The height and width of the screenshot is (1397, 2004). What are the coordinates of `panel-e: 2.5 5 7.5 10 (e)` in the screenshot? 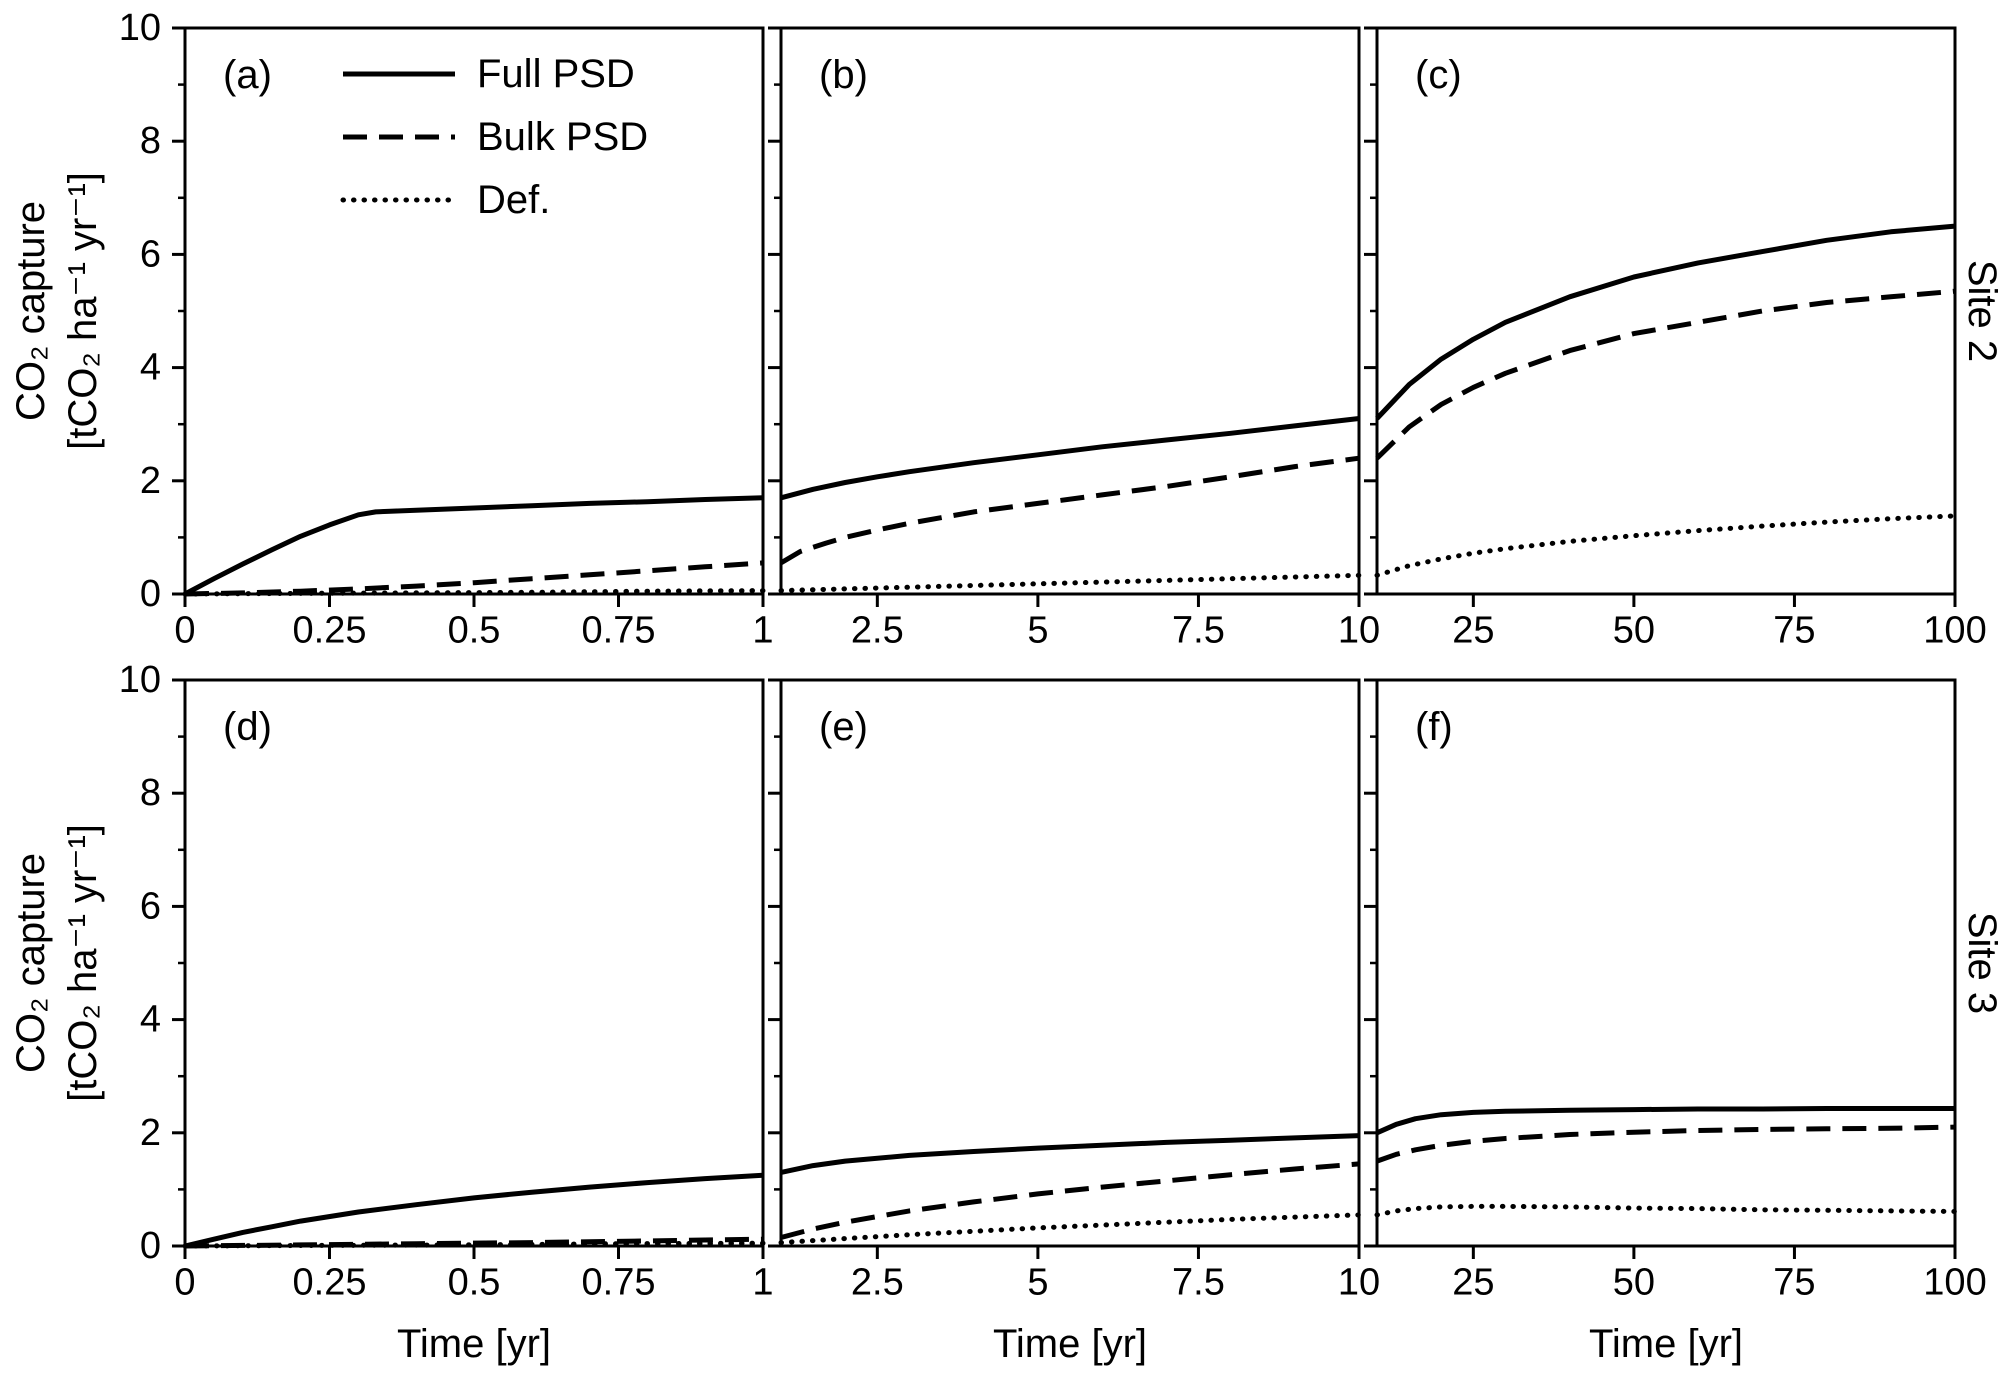 It's located at (1074, 990).